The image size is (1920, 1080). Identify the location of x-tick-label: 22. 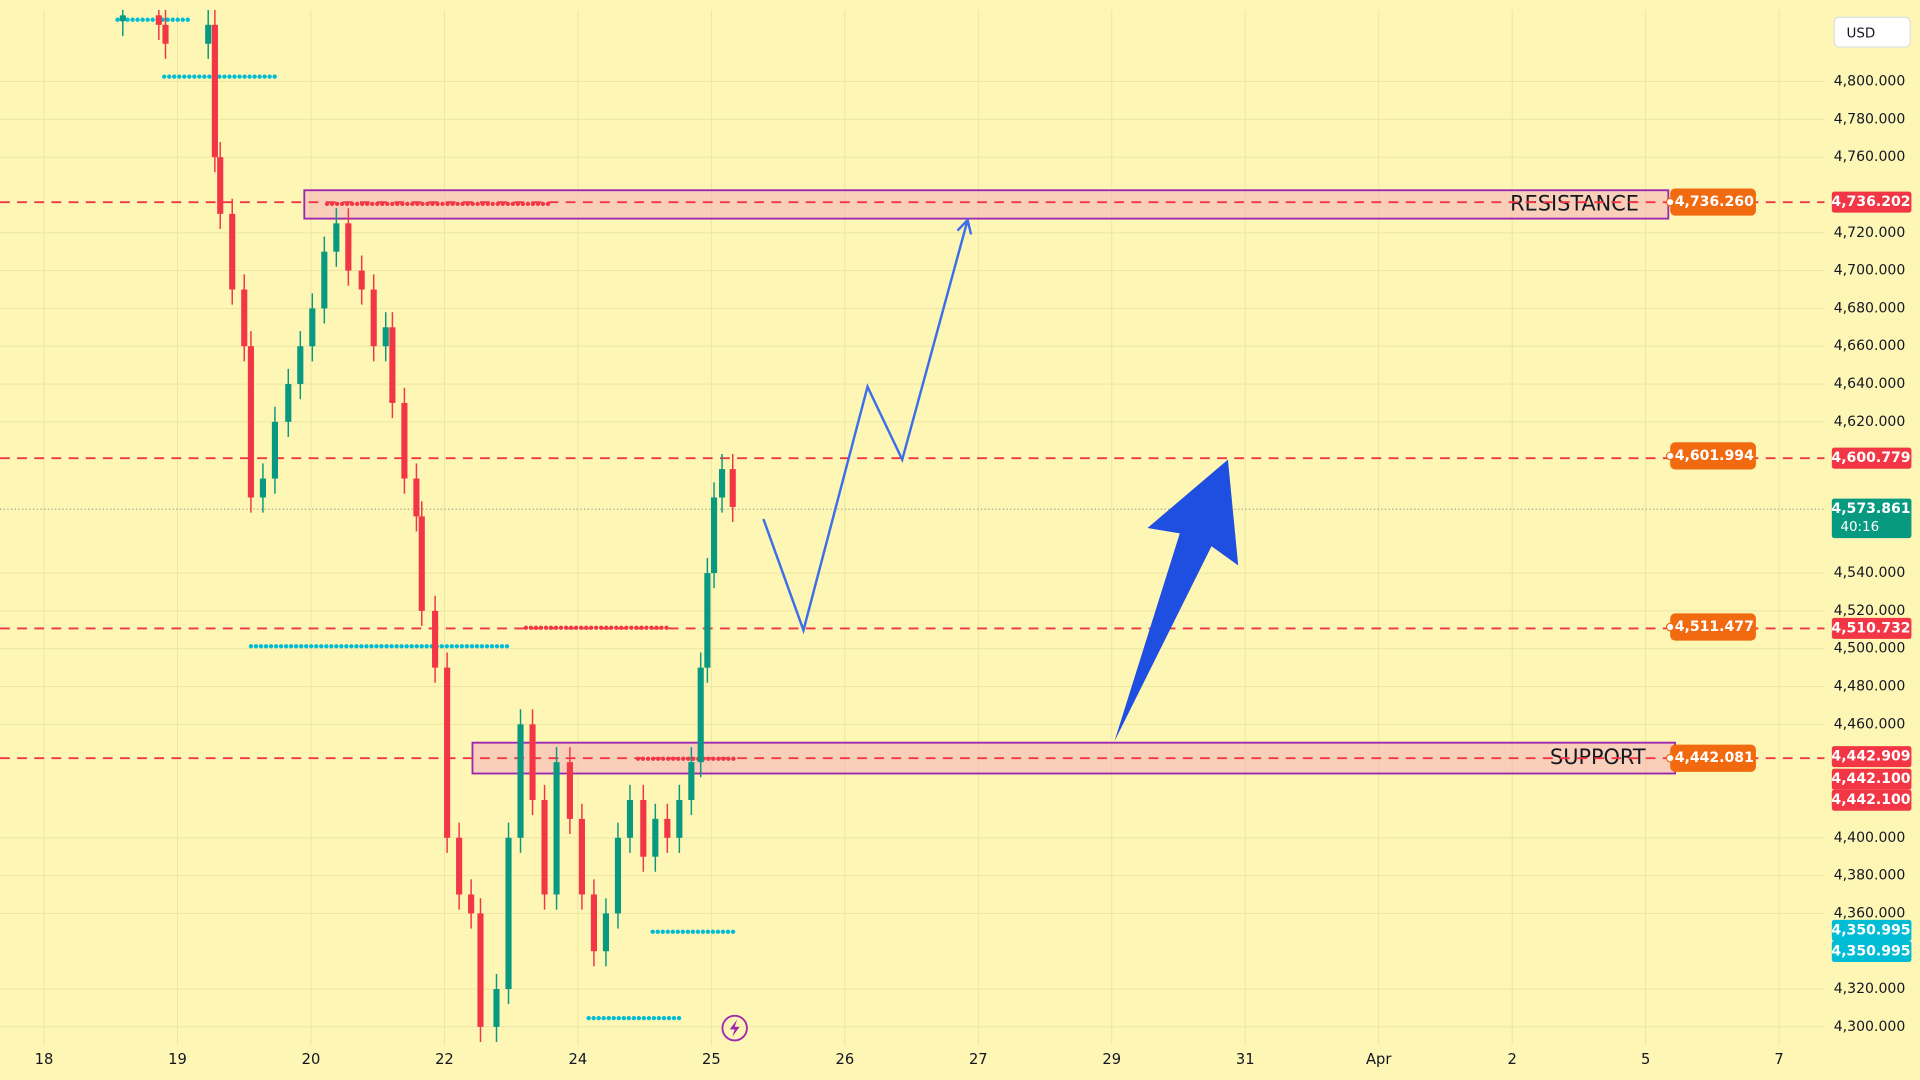
(444, 1059).